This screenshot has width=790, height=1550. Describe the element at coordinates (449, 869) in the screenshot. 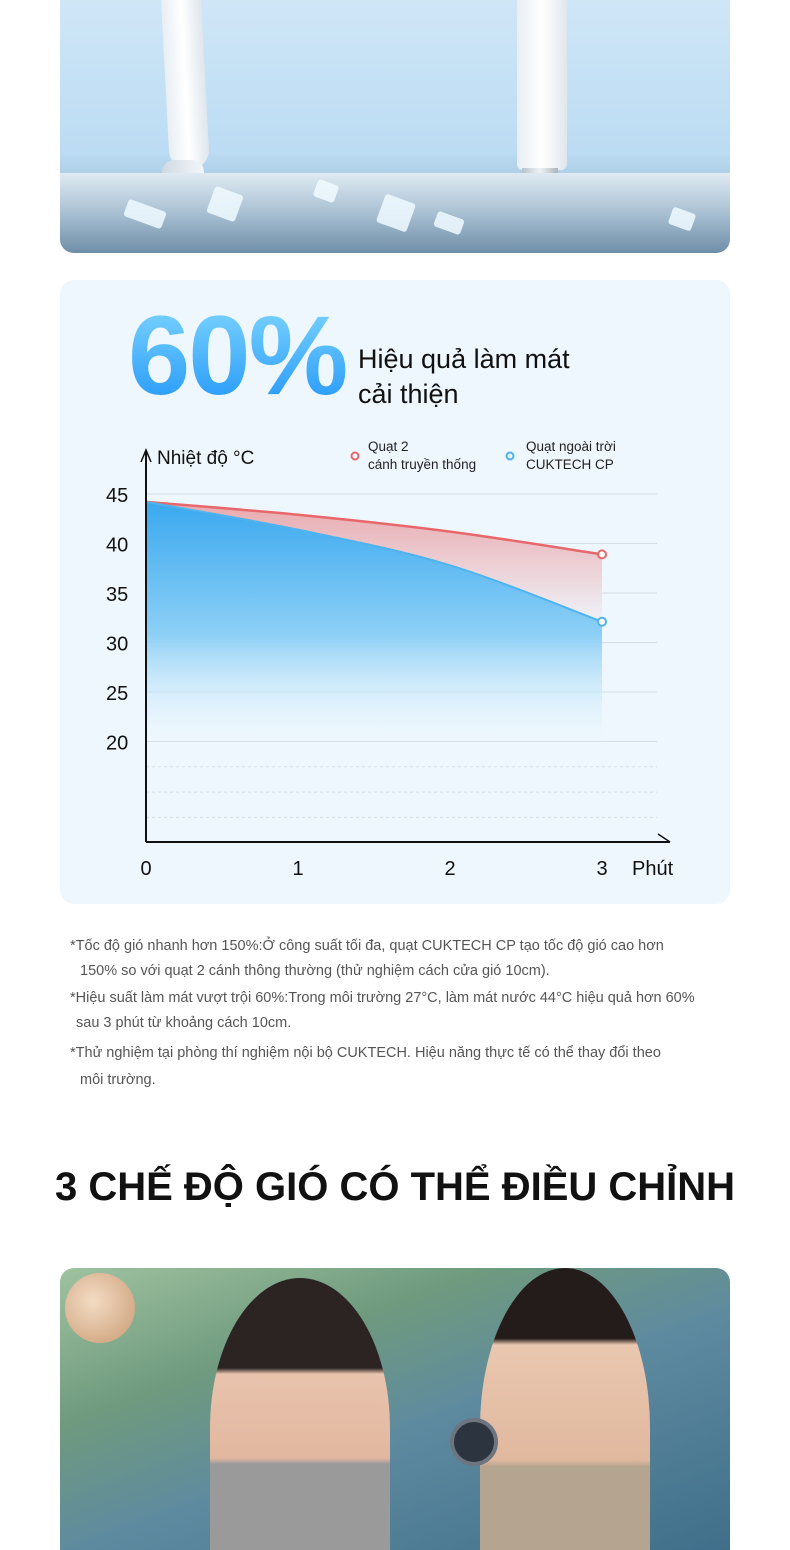

I see `x-tick-label: 2` at that location.